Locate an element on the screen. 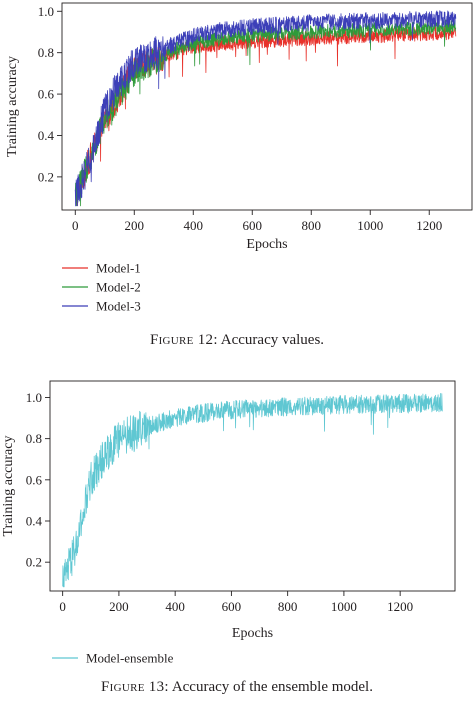 This screenshot has height=703, width=474. legend-label-model-2: Model-2 is located at coordinates (118, 287).